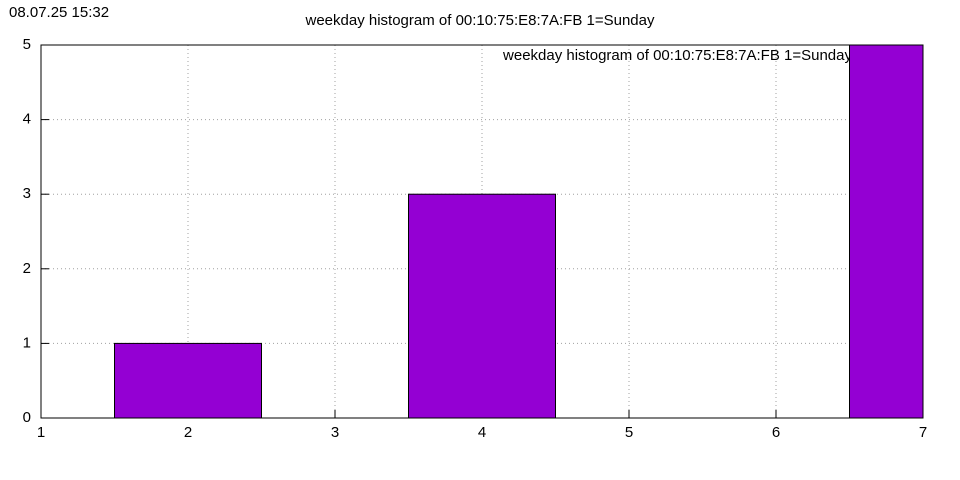 This screenshot has width=960, height=480. Describe the element at coordinates (776, 432) in the screenshot. I see `x-tick-label: 6` at that location.